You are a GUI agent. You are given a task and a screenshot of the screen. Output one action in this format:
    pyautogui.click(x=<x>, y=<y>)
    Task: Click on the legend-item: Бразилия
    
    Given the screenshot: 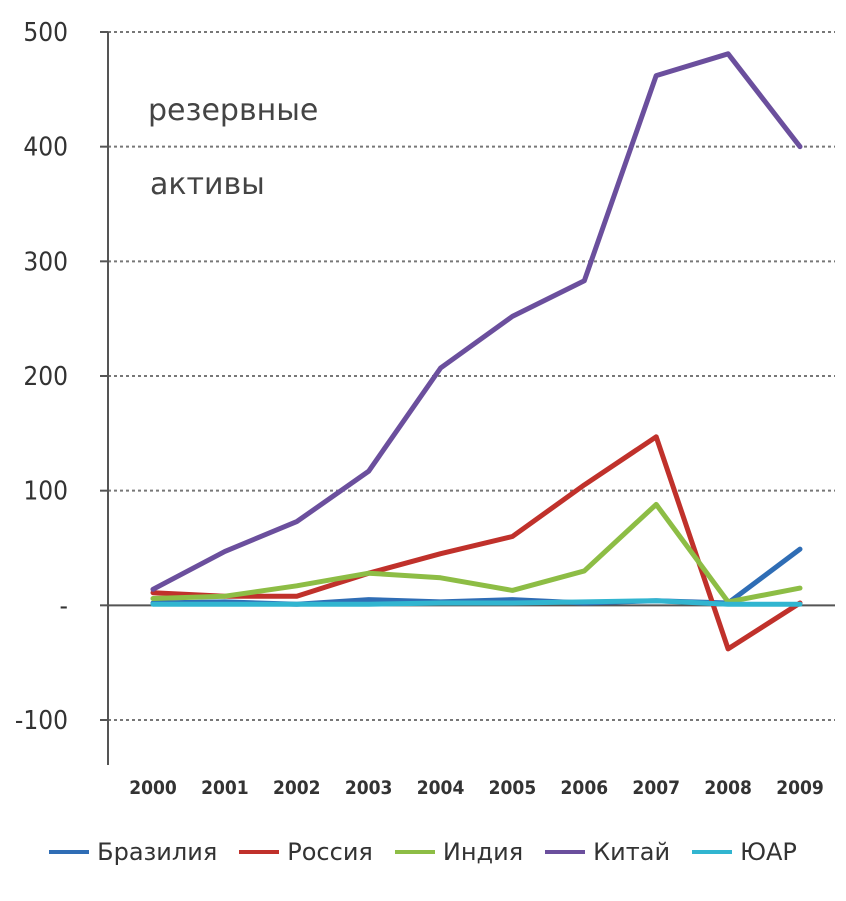 What is the action you would take?
    pyautogui.click(x=133, y=852)
    